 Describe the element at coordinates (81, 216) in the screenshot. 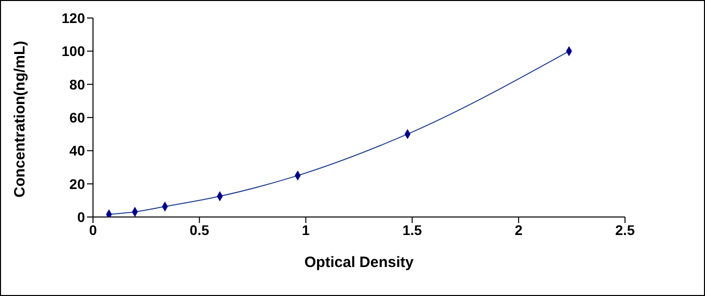

I see `y-tick-label: 0` at that location.